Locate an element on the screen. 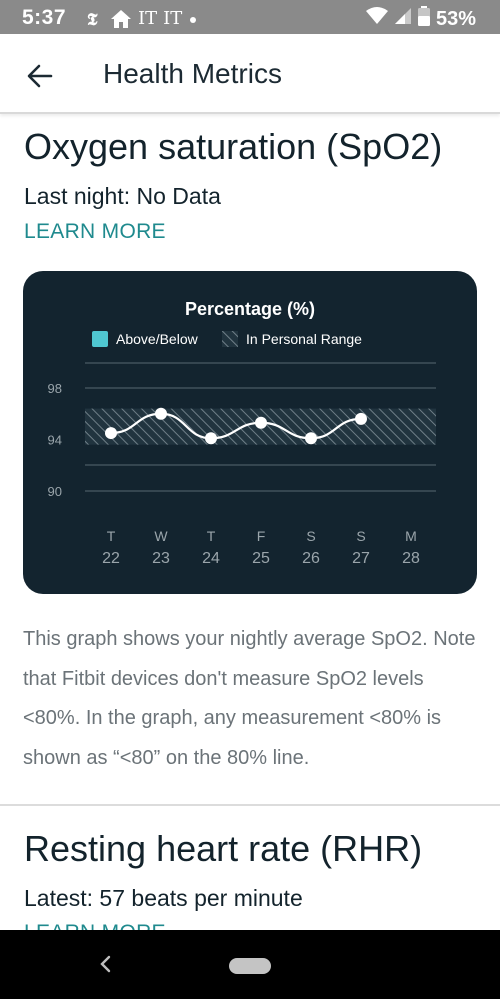  chart-title: Percentage (%) is located at coordinates (250, 309).